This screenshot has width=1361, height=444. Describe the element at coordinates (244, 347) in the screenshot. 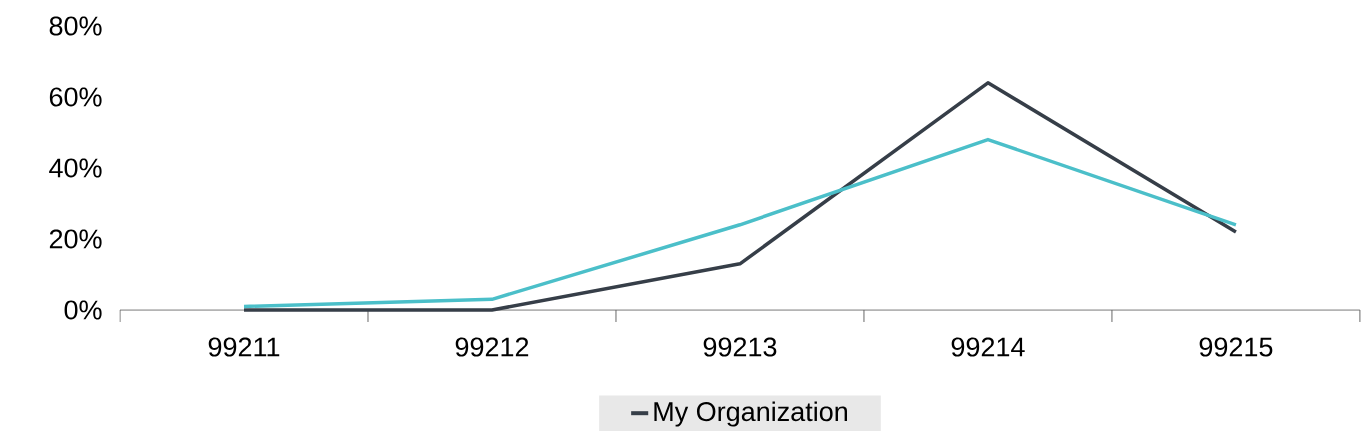

I see `x-tick-label: 99211` at that location.